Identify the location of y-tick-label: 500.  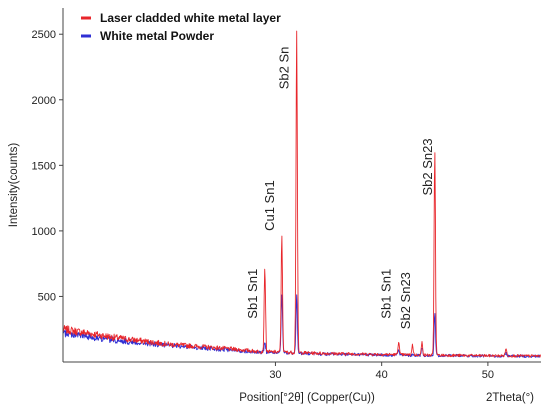
(47, 297).